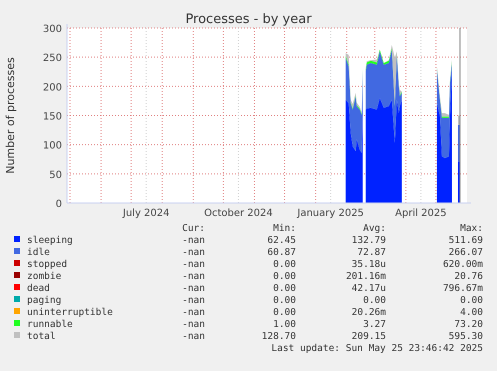  I want to click on text: 20.76, so click(469, 276).